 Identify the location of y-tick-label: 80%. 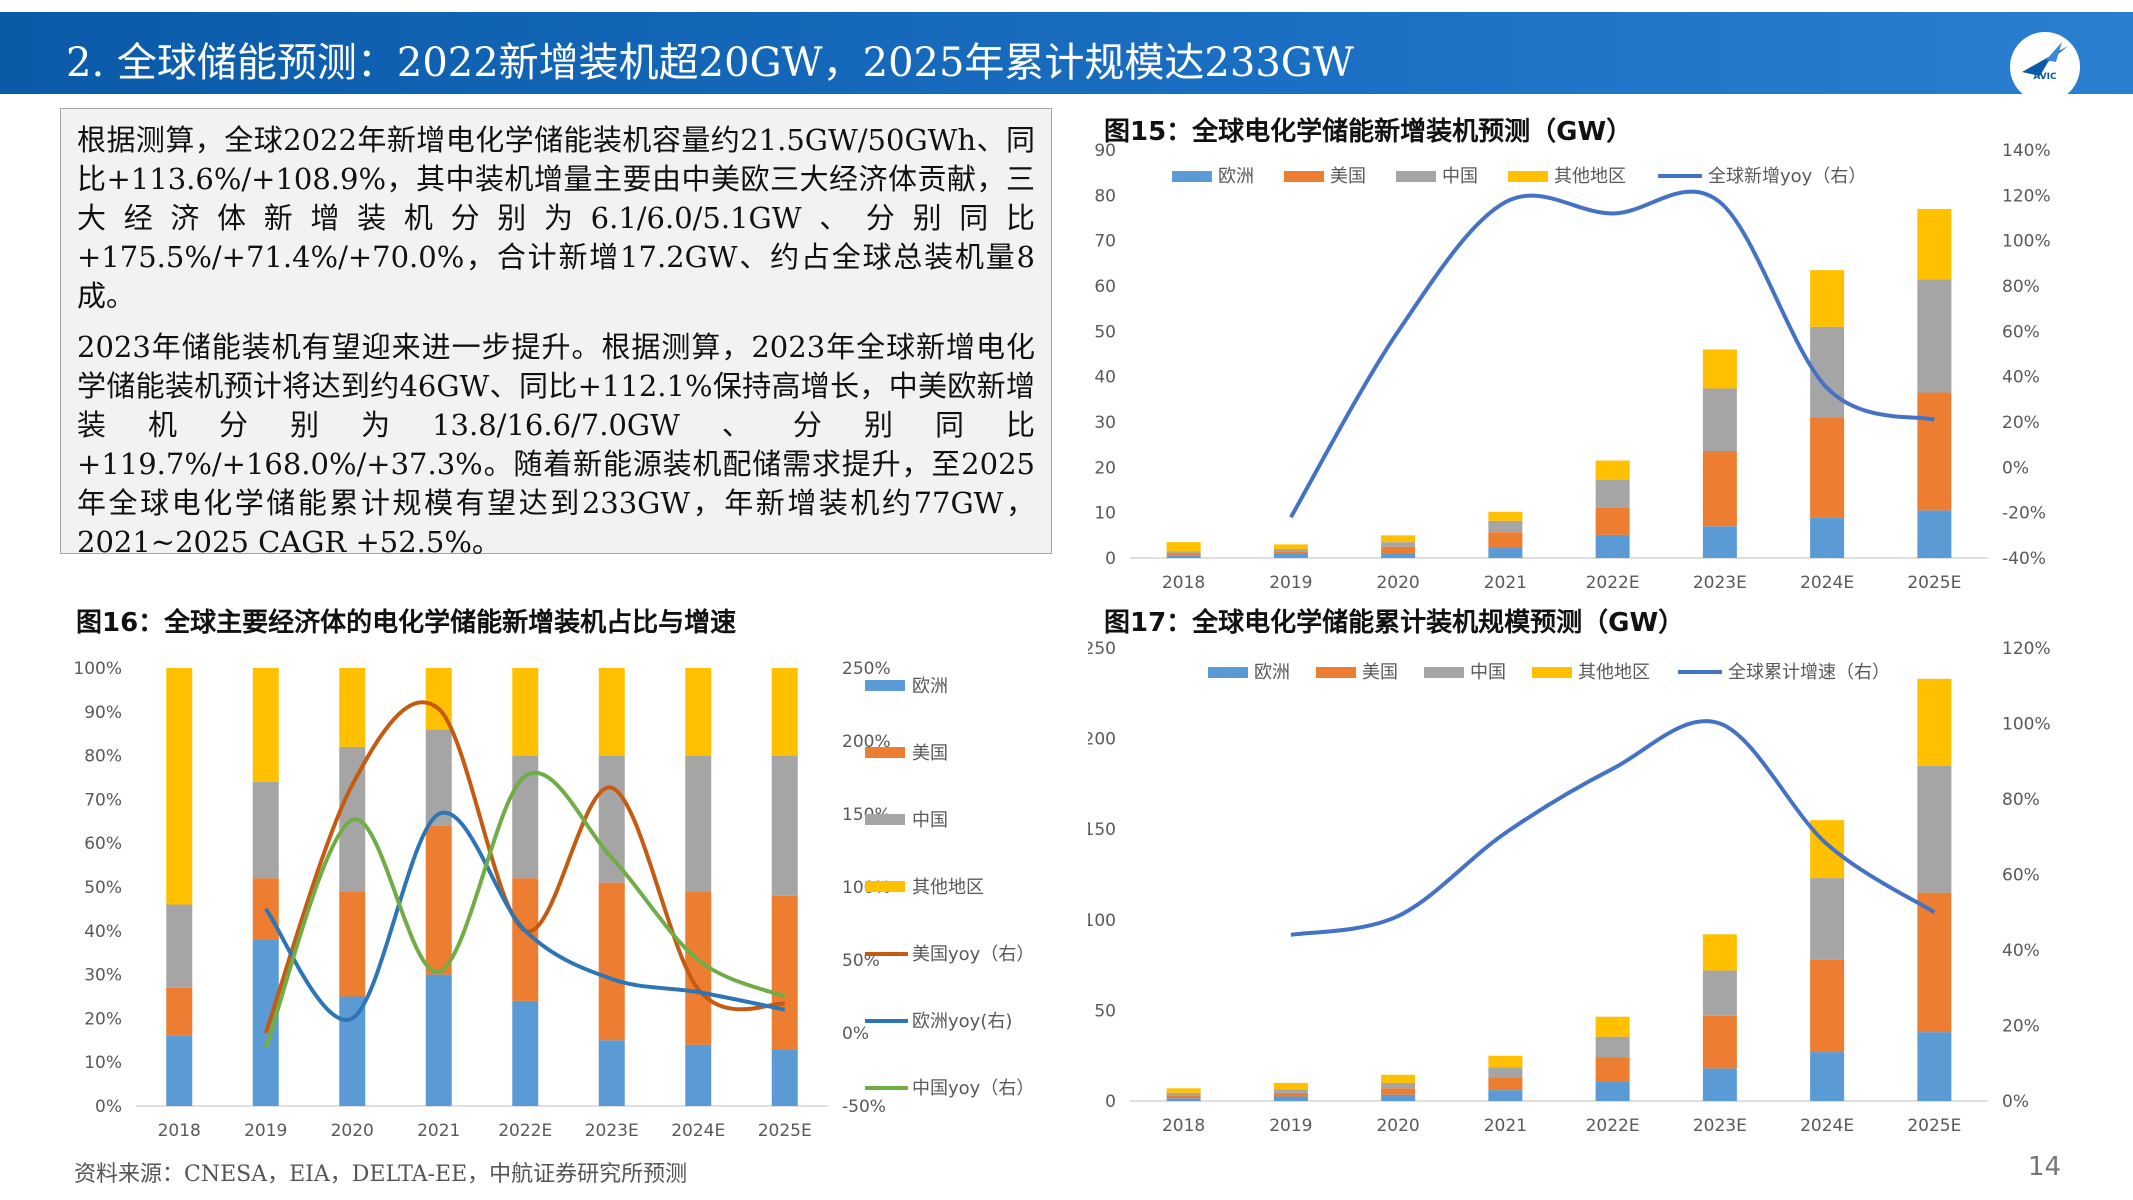
(103, 757).